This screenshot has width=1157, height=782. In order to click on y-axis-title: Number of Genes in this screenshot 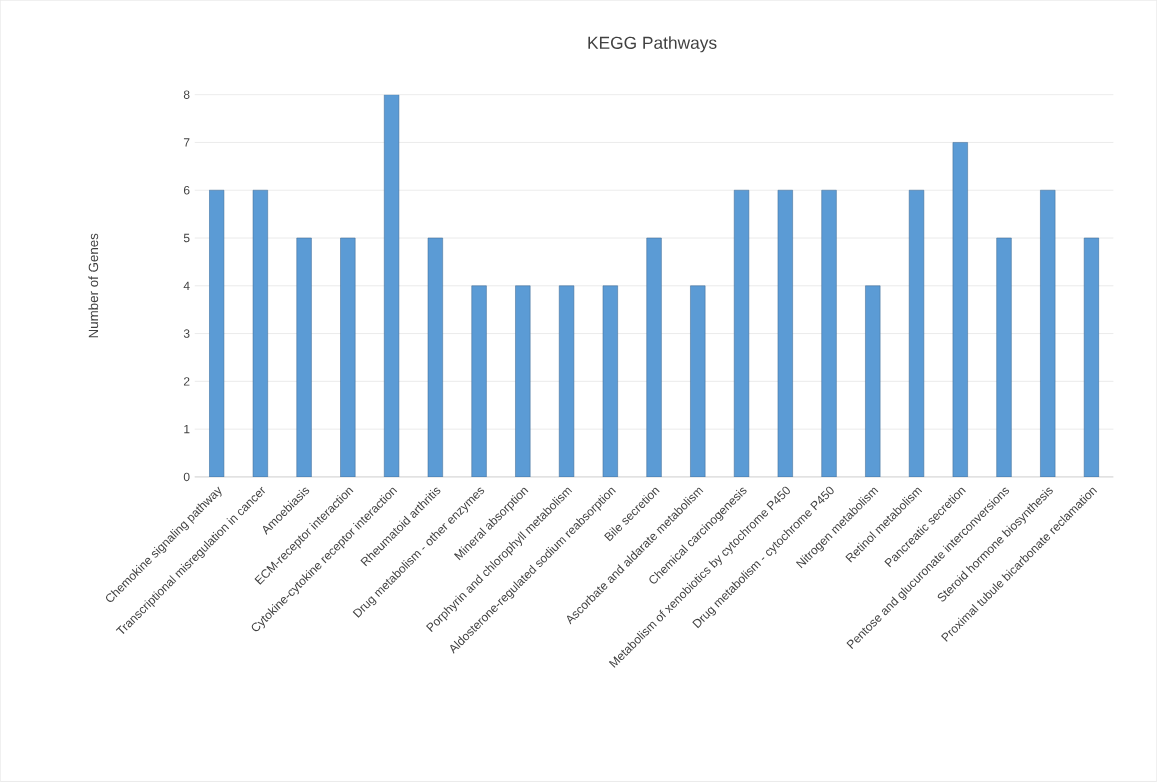, I will do `click(93, 285)`.